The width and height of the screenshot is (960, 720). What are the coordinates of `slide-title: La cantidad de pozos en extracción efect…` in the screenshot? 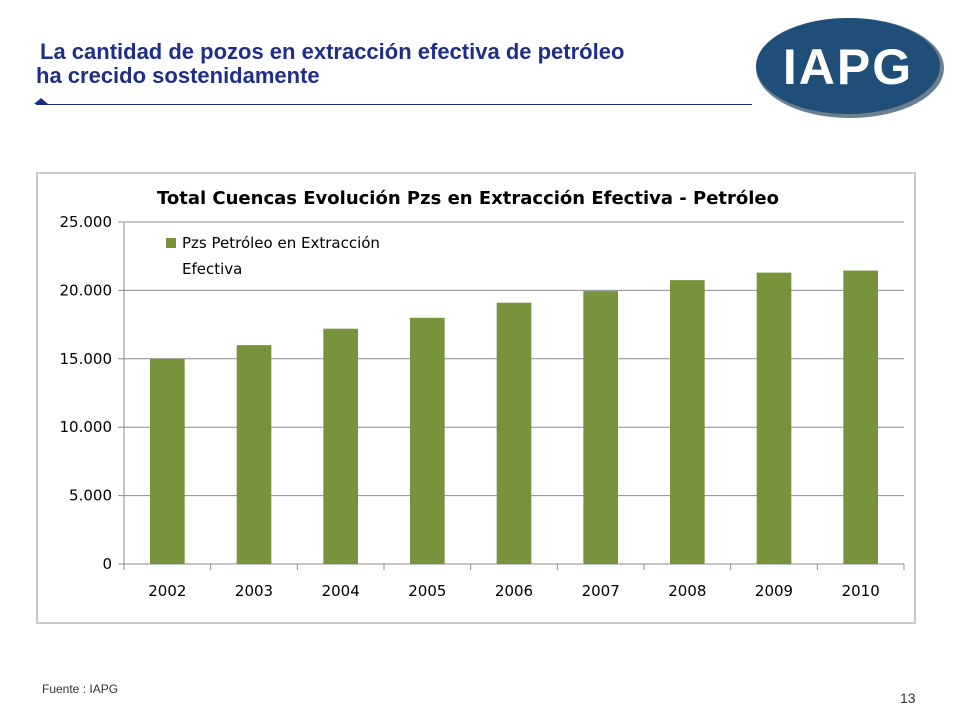 It's located at (396, 64).